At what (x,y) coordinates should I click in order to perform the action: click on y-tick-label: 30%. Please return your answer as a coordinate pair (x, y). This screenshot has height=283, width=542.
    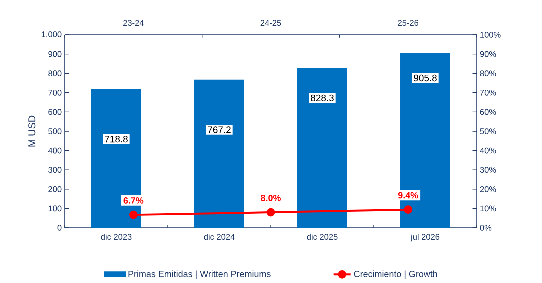
    Looking at the image, I should click on (488, 170).